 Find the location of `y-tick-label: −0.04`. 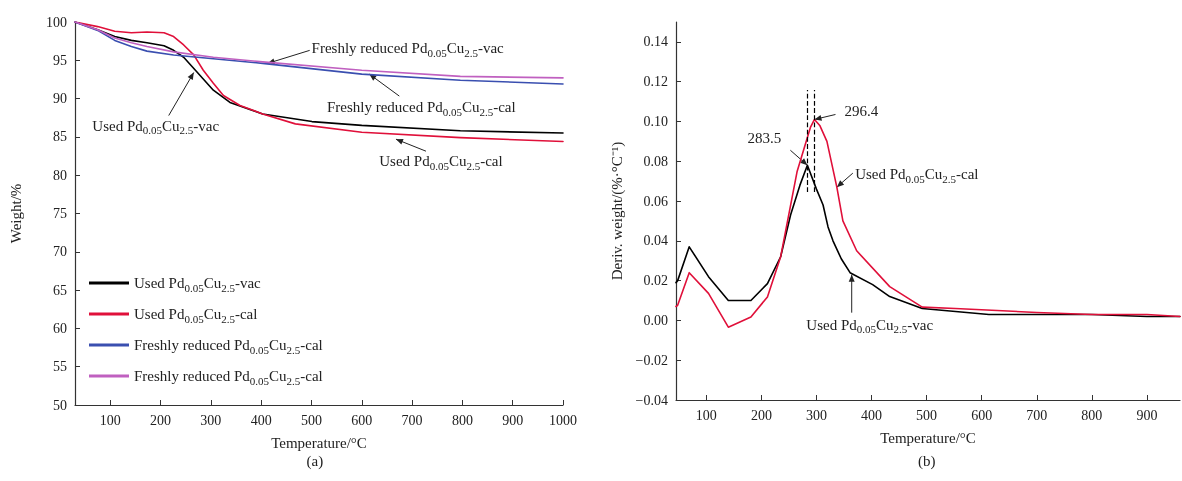

y-tick-label: −0.04 is located at coordinates (651, 400).